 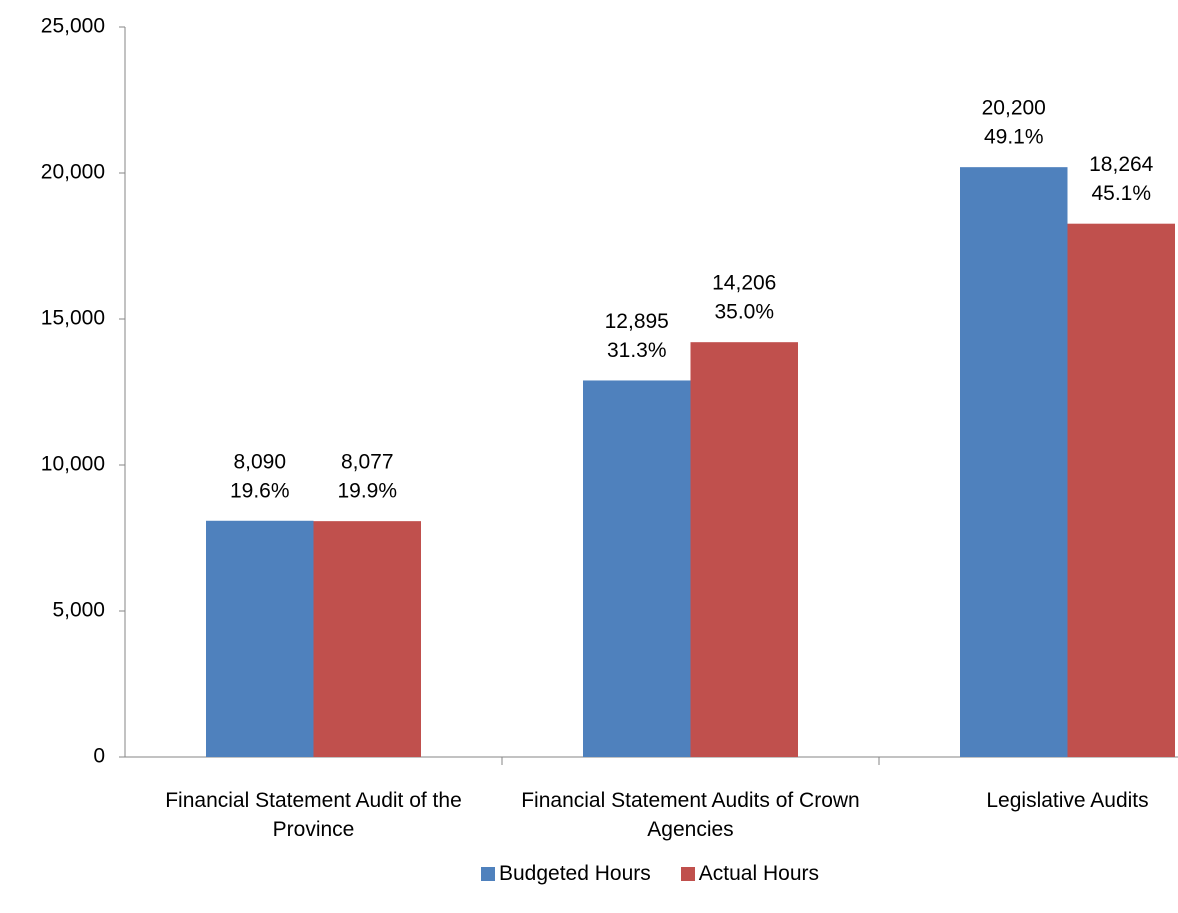 I want to click on legend-item: Actual Hours, so click(x=749, y=874).